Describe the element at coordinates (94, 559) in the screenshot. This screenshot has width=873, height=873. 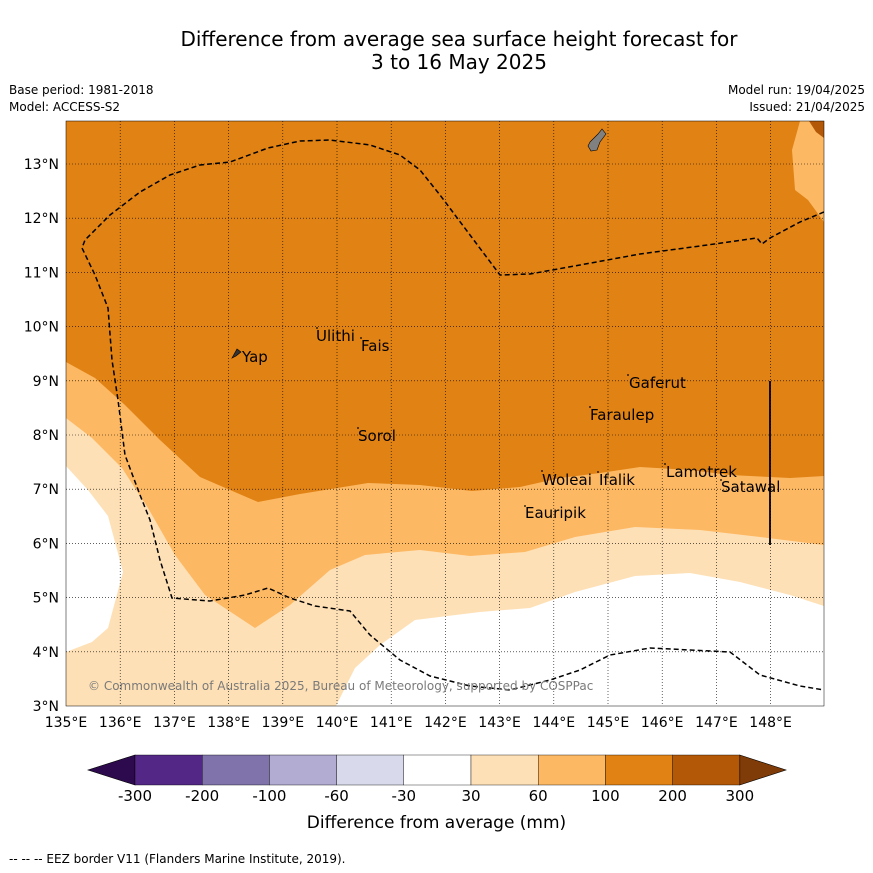
I see `band-neutral` at that location.